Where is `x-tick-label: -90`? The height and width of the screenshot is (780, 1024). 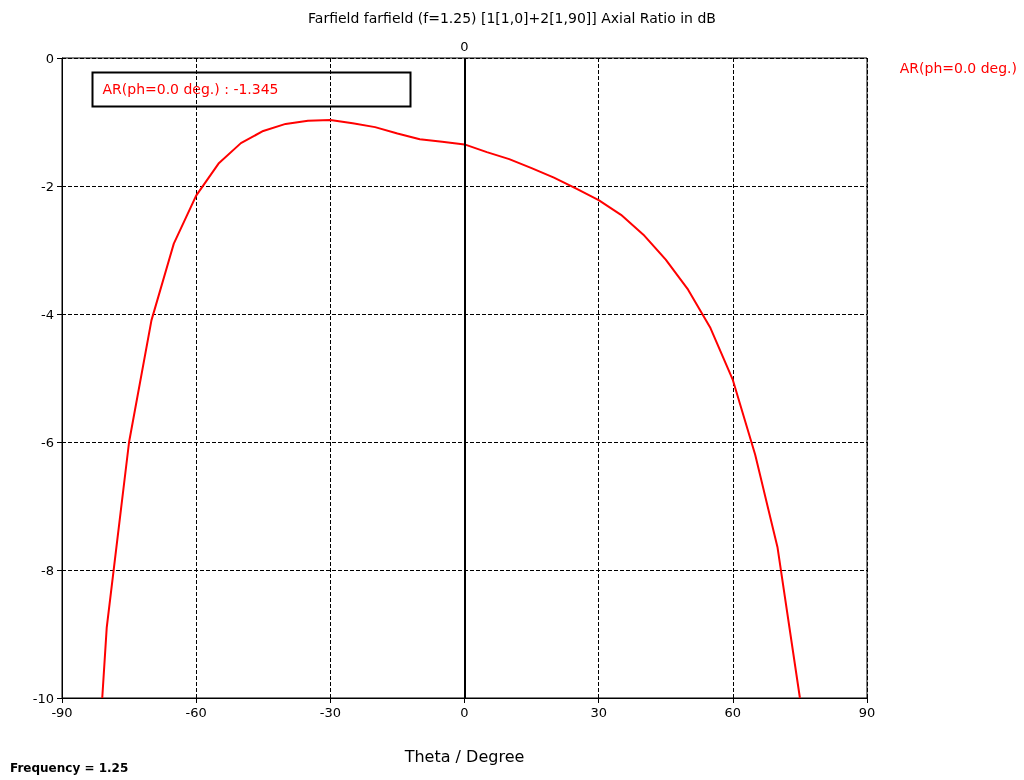
x-tick-label: -90 is located at coordinates (62, 712).